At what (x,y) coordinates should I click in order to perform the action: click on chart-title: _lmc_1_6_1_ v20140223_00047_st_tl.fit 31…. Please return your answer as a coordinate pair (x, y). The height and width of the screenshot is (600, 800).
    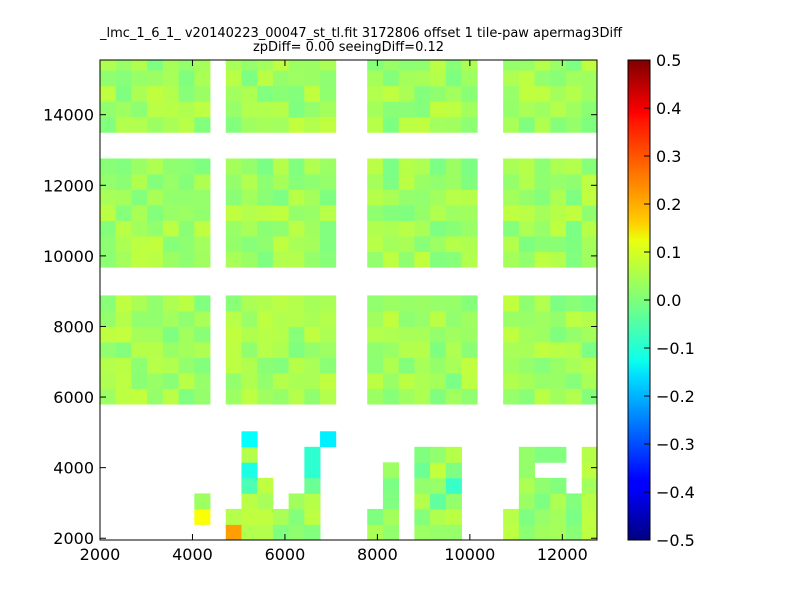
    Looking at the image, I should click on (361, 33).